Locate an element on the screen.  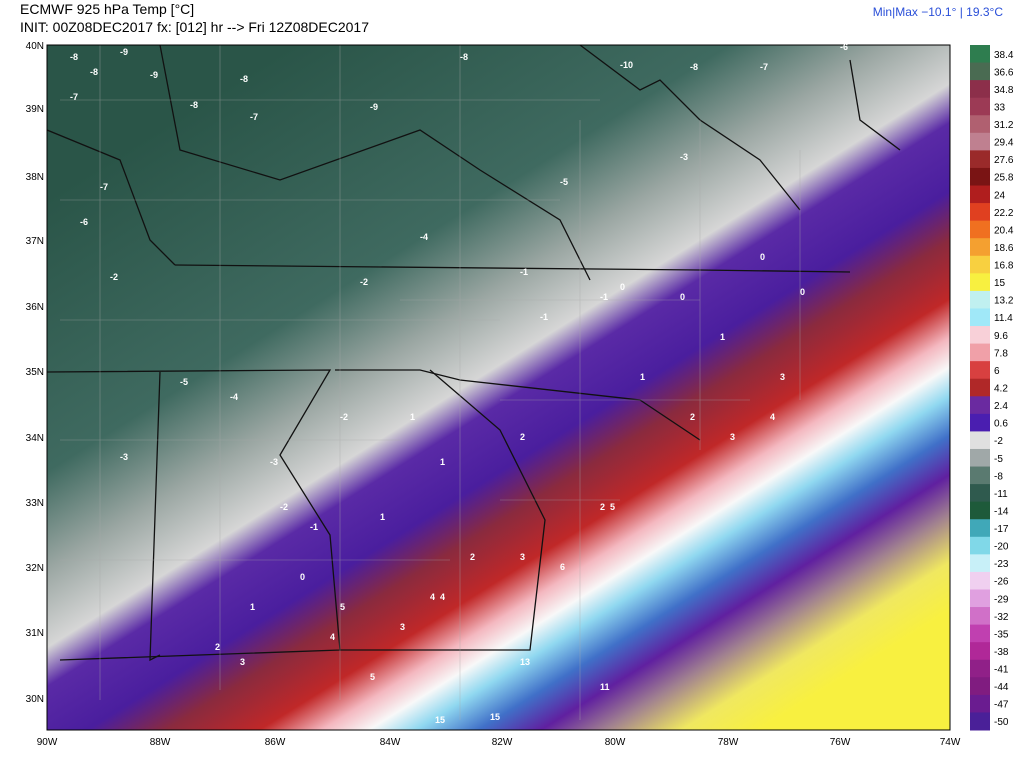
colorbar-label: 13.2 is located at coordinates (1004, 301).